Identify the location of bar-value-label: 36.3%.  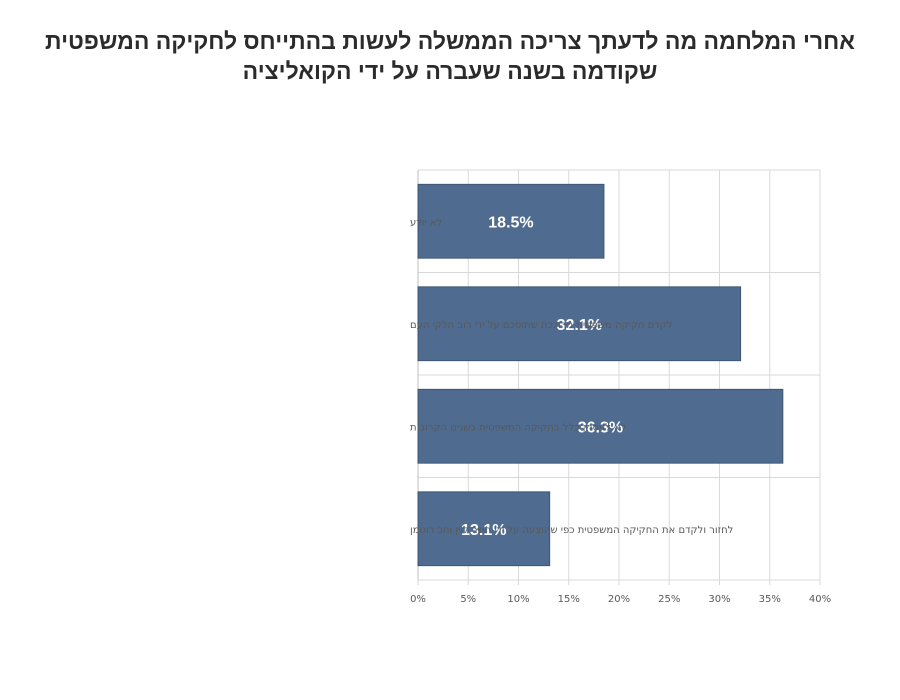
(600, 427).